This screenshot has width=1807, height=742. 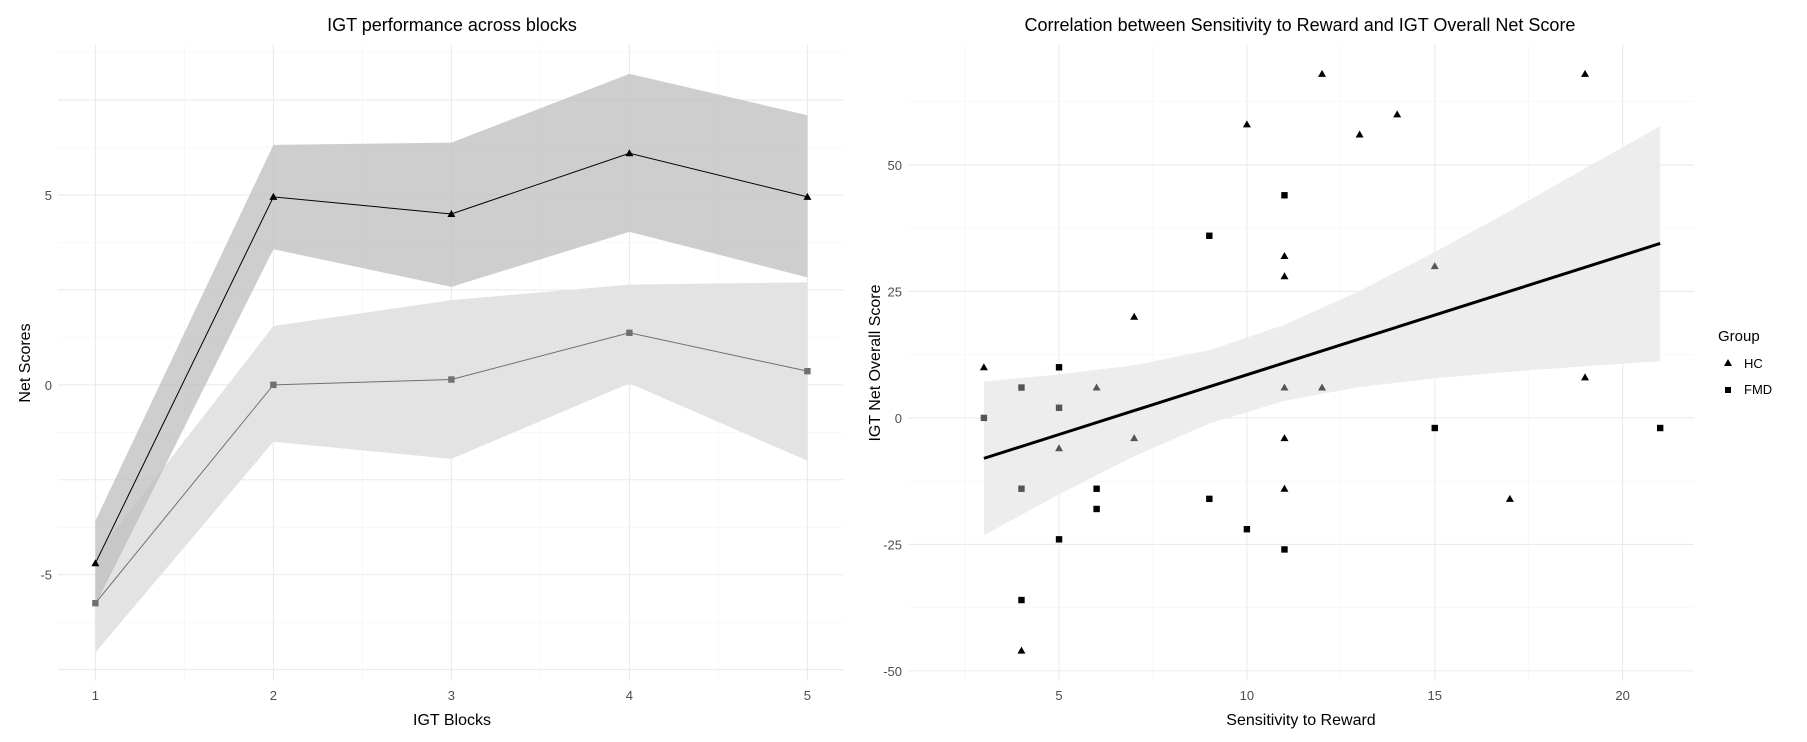 What do you see at coordinates (1622, 695) in the screenshot?
I see `x-tick-label: 20` at bounding box center [1622, 695].